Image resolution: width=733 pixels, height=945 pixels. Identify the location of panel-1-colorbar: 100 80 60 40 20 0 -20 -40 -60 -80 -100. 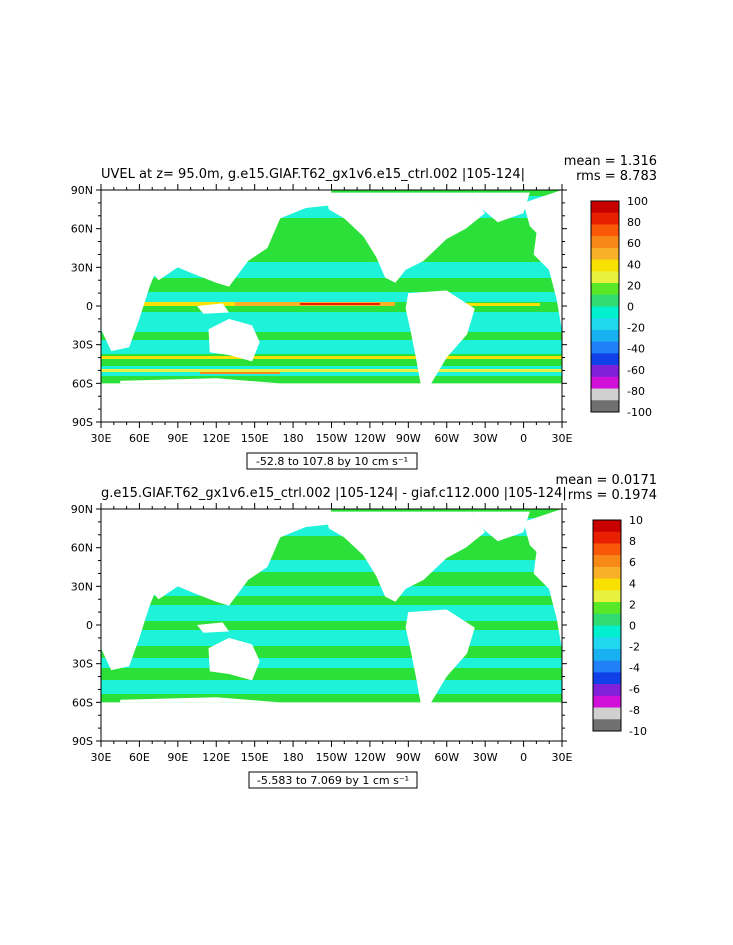
(621, 307).